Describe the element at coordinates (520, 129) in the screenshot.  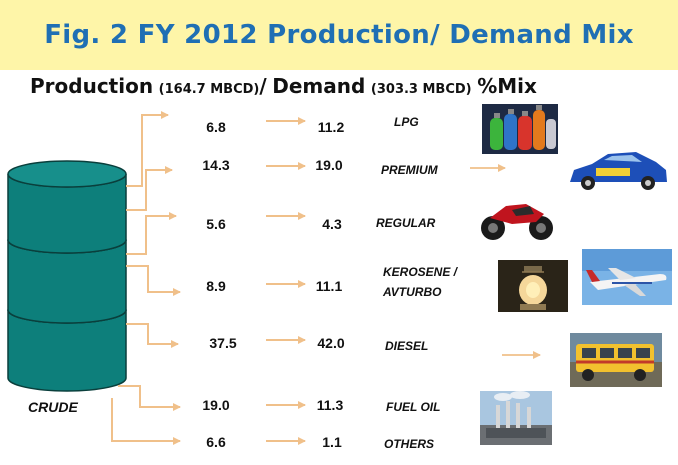
I see `lpg-tanks-photo-icon` at that location.